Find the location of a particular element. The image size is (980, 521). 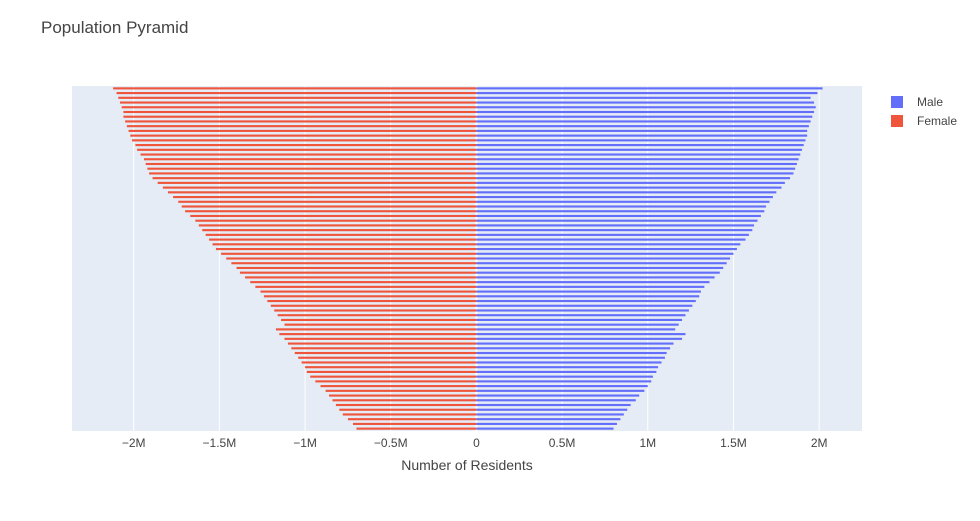

legend-item-female: Female is located at coordinates (924, 120).